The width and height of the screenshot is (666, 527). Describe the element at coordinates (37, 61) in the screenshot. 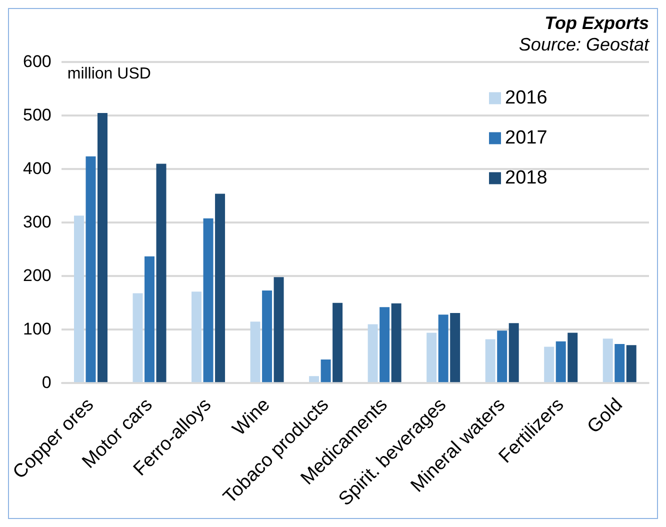

I see `y-tick-label: 600` at that location.